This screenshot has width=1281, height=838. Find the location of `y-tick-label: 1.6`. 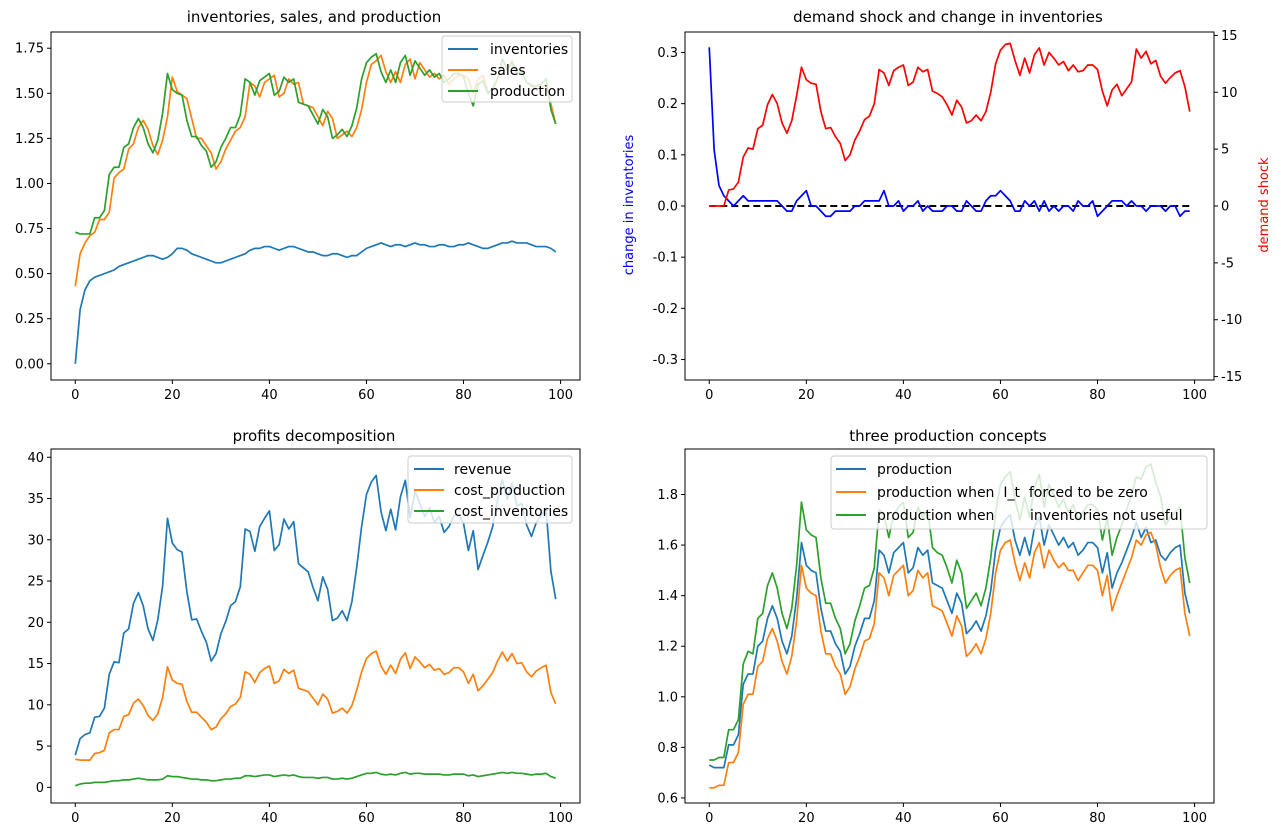

y-tick-label: 1.6 is located at coordinates (667, 546).